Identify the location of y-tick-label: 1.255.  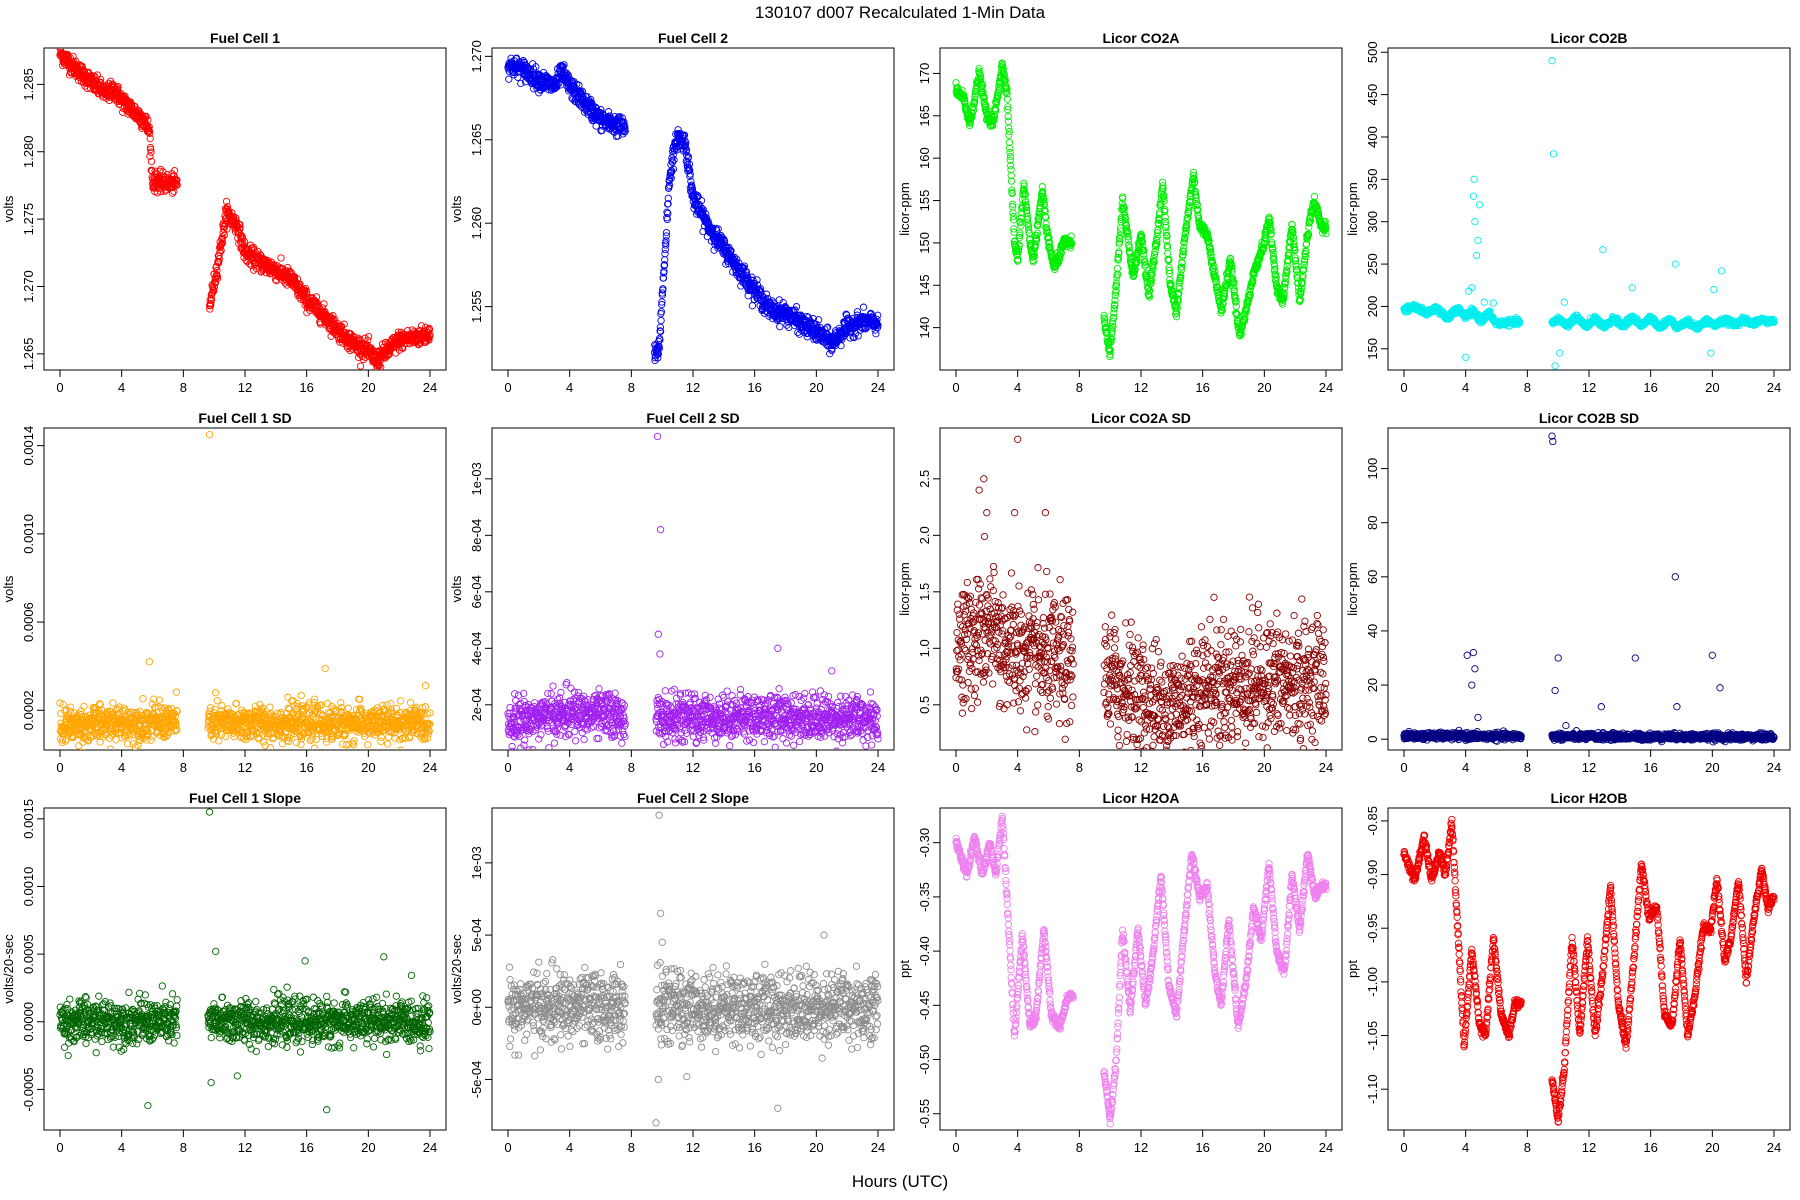
(476, 306).